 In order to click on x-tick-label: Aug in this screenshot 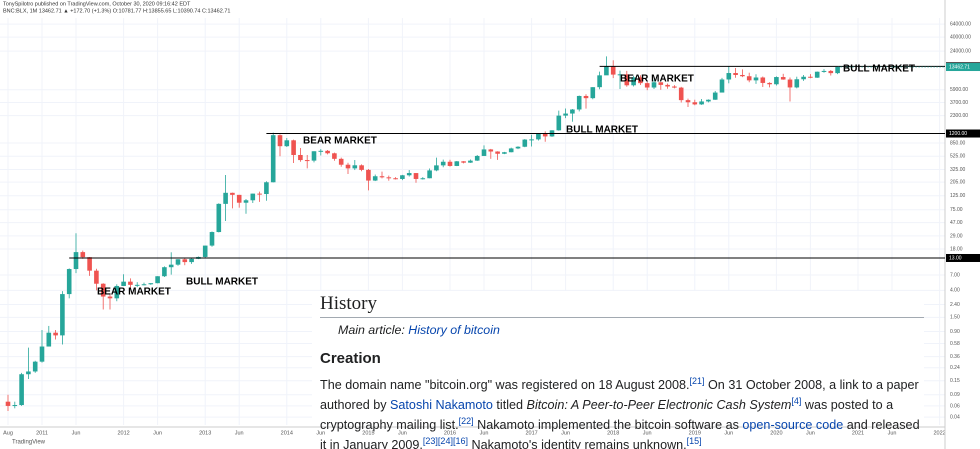, I will do `click(8, 433)`.